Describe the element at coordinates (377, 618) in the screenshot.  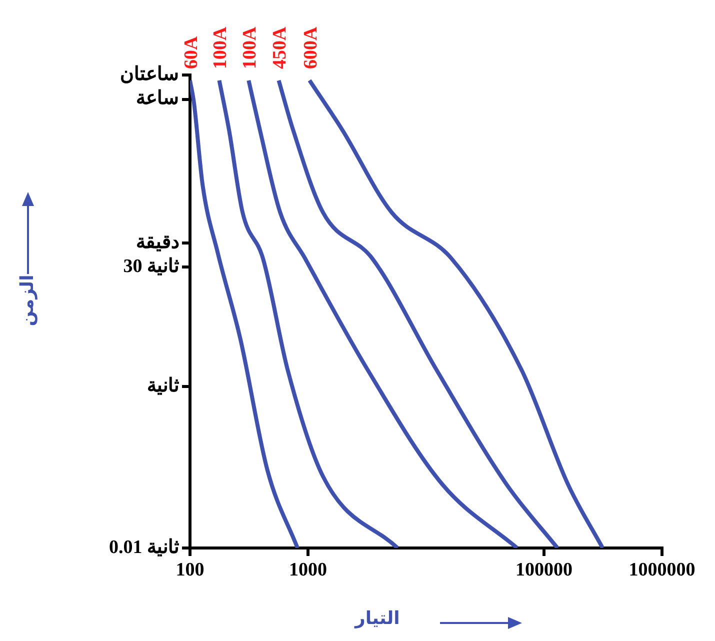
I see `x-axis-title: التيار` at that location.